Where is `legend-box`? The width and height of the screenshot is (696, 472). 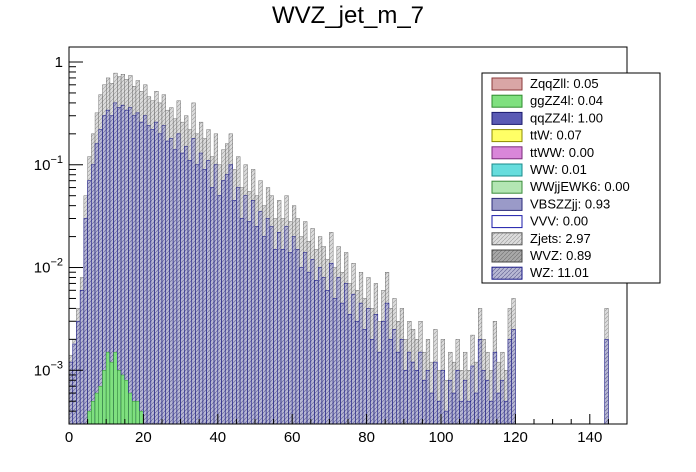
legend-box is located at coordinates (571, 178).